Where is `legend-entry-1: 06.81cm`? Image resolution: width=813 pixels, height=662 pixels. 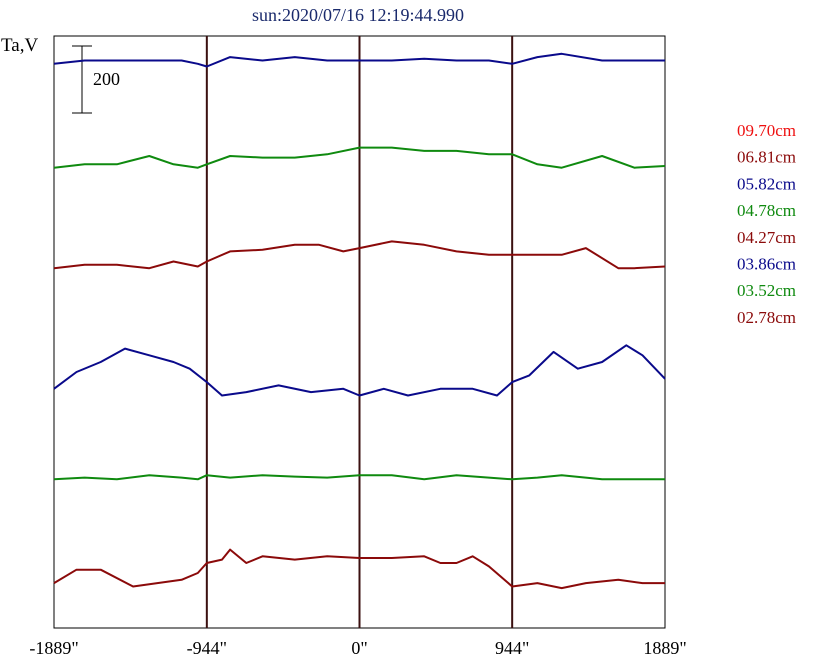 legend-entry-1: 06.81cm is located at coordinates (766, 157).